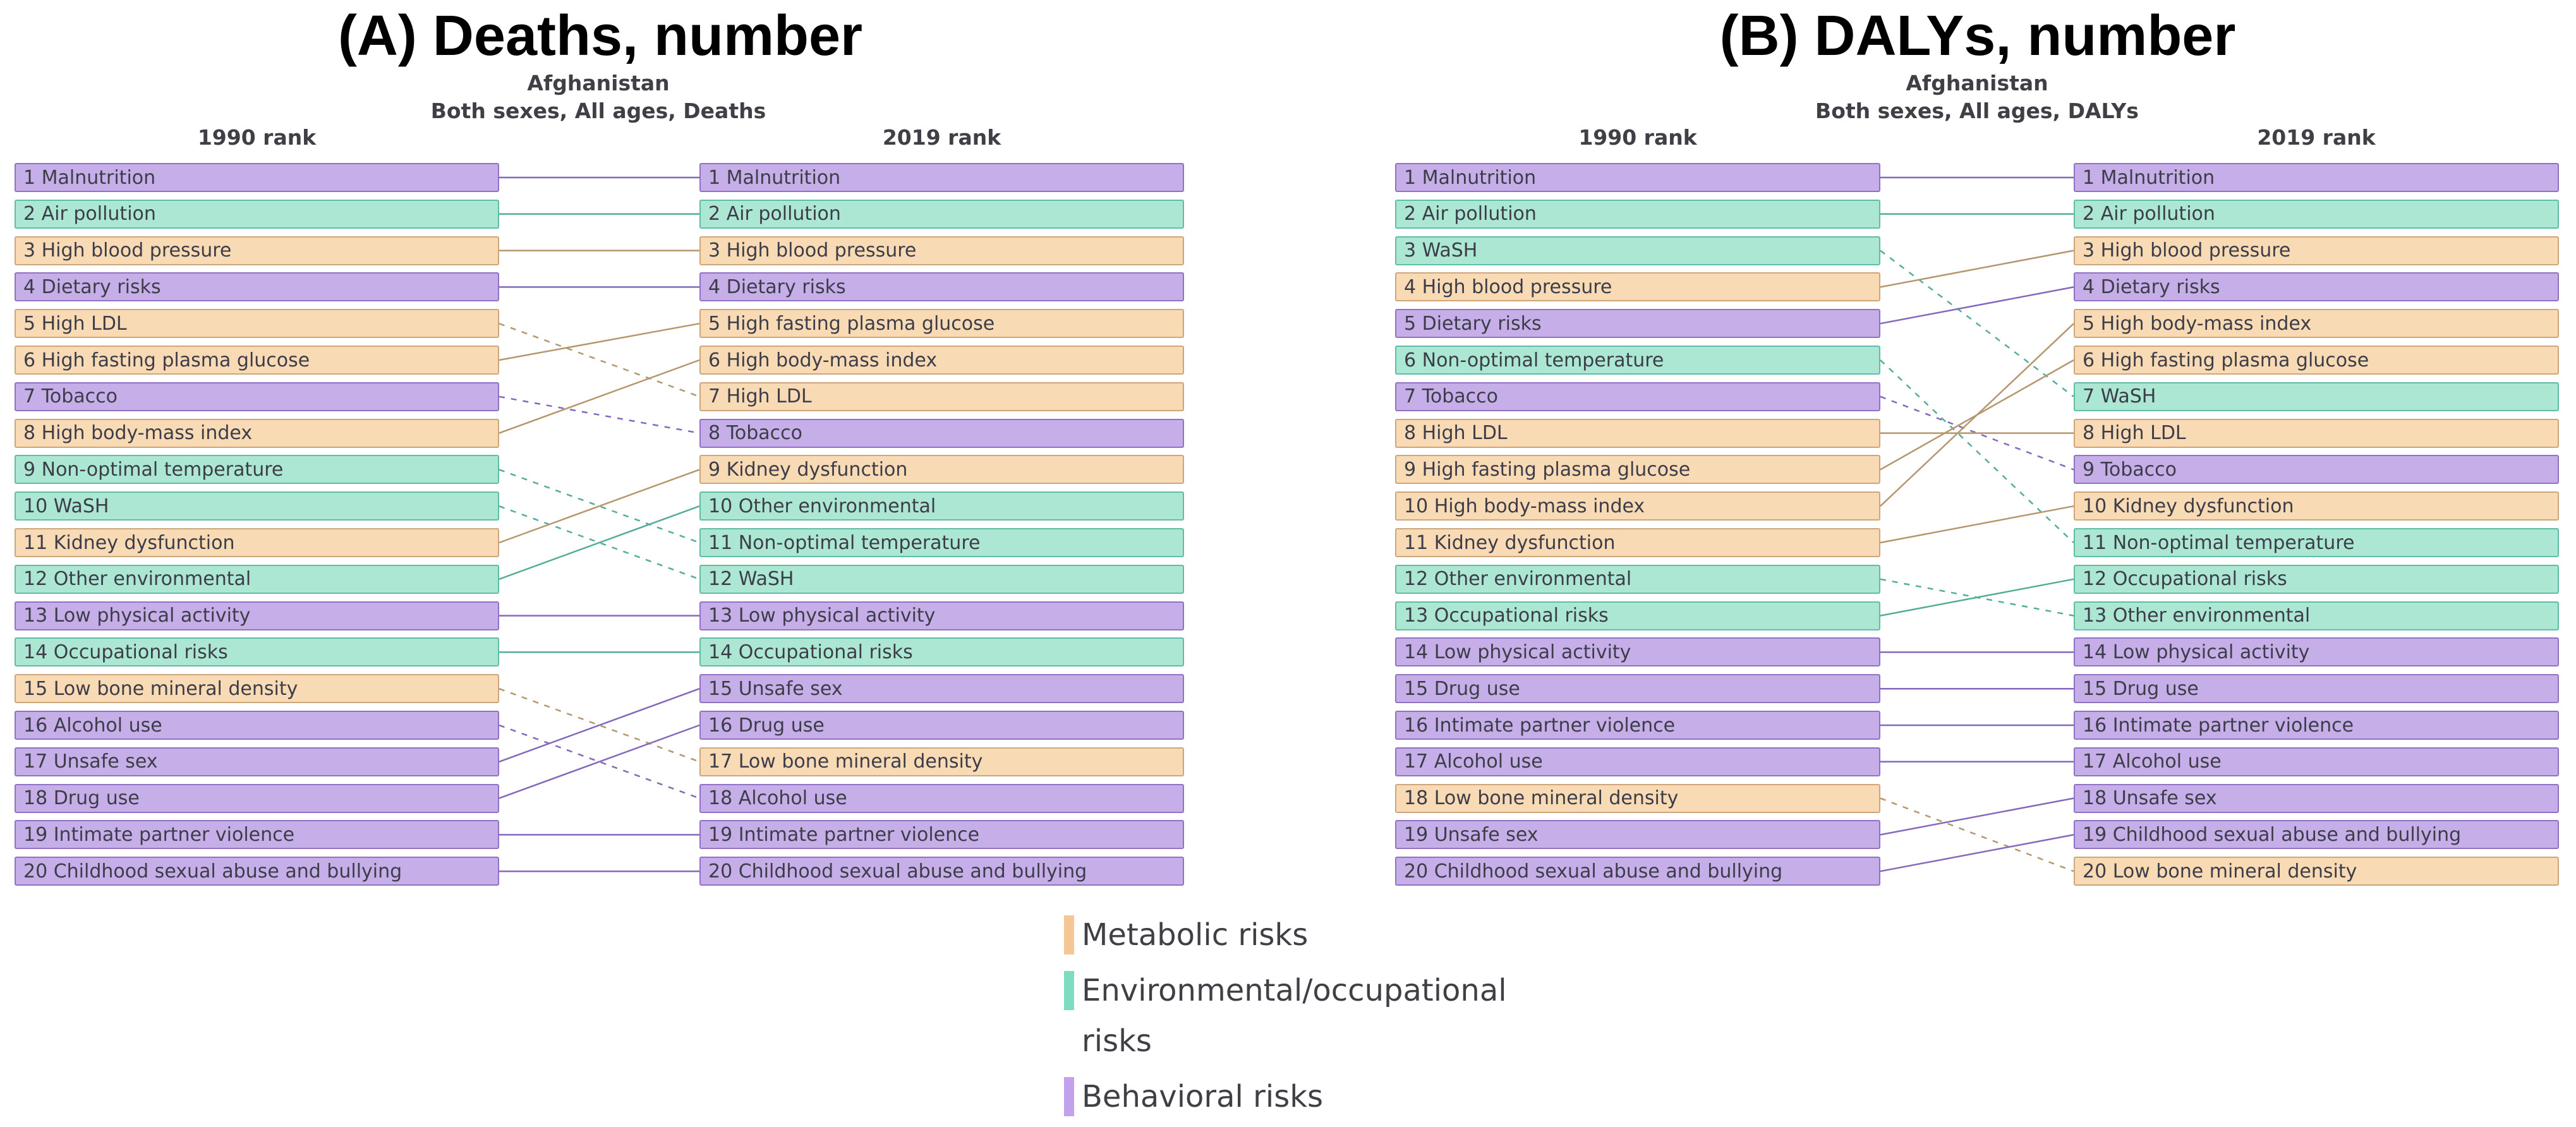  I want to click on rank-item: 10 WaSH, so click(257, 506).